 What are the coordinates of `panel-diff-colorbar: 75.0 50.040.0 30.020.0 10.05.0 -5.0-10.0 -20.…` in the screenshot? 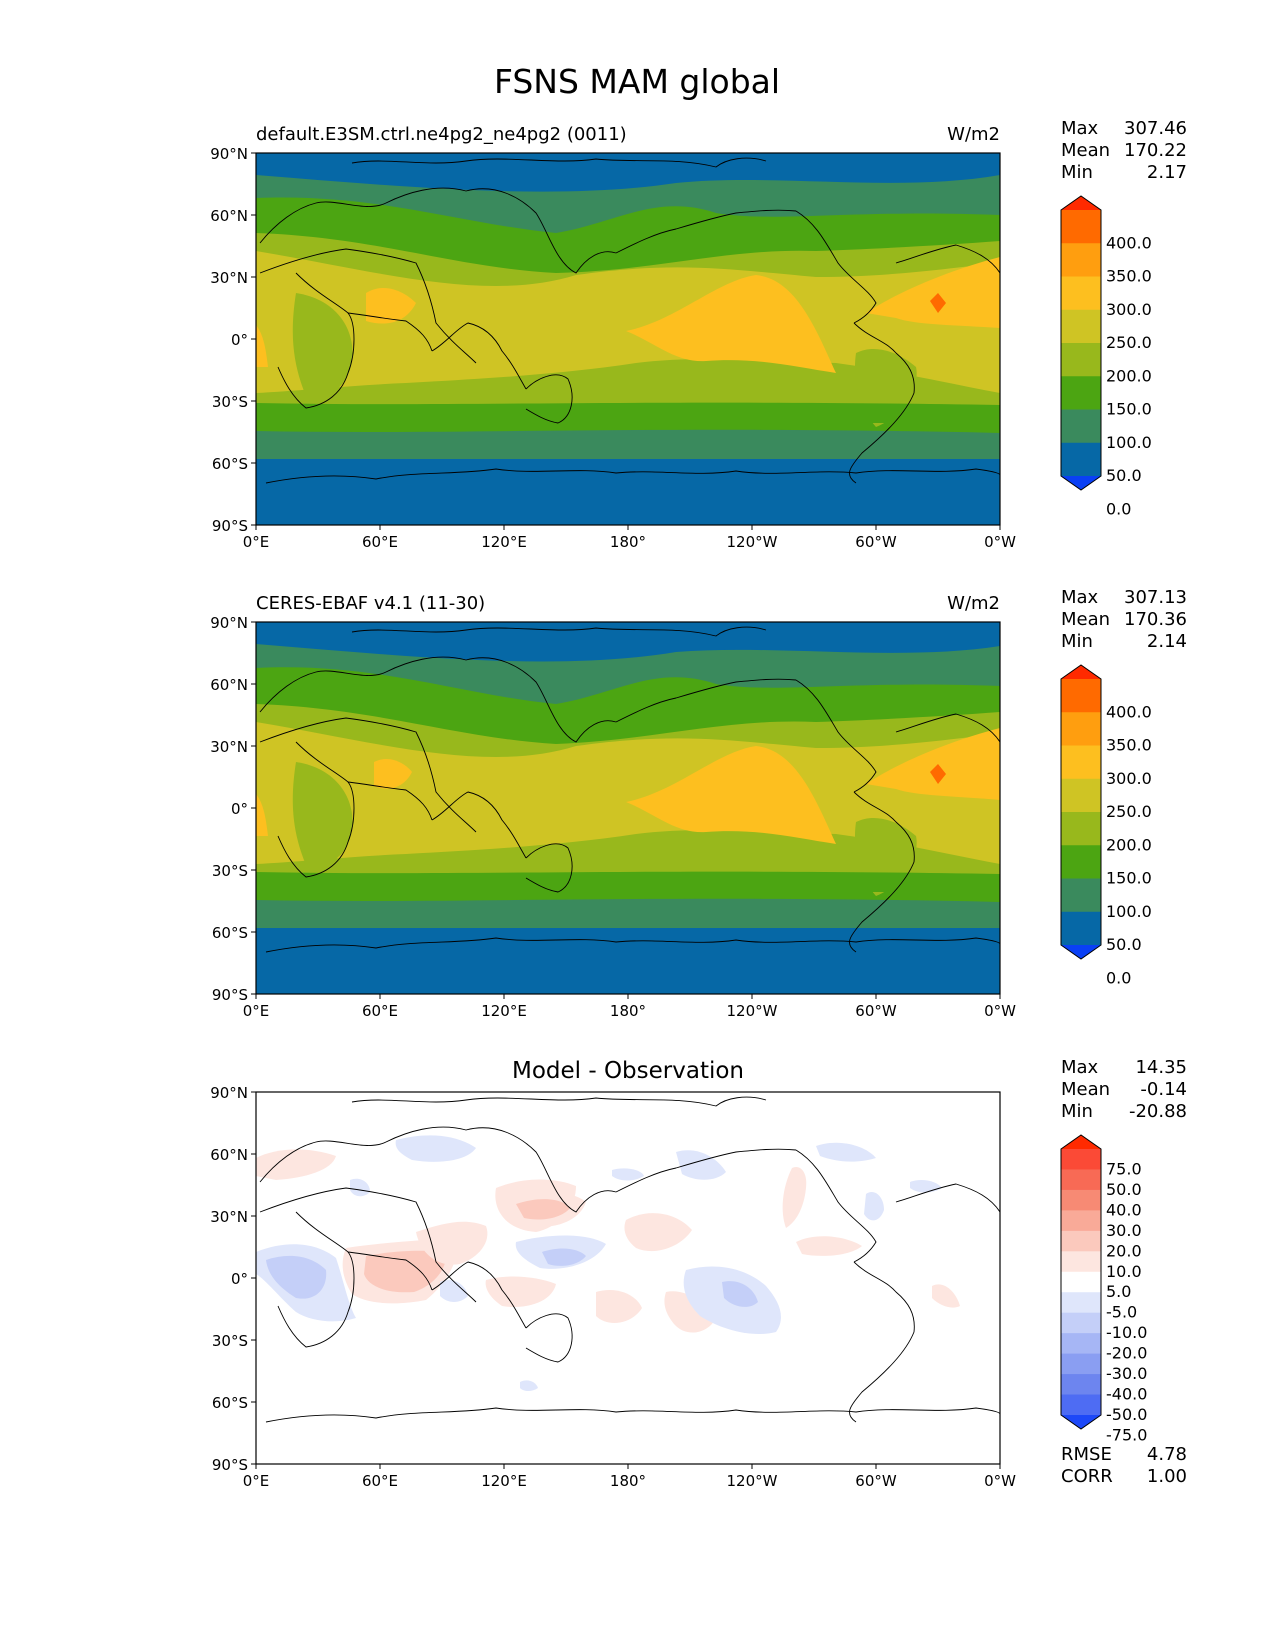 It's located at (1103, 1289).